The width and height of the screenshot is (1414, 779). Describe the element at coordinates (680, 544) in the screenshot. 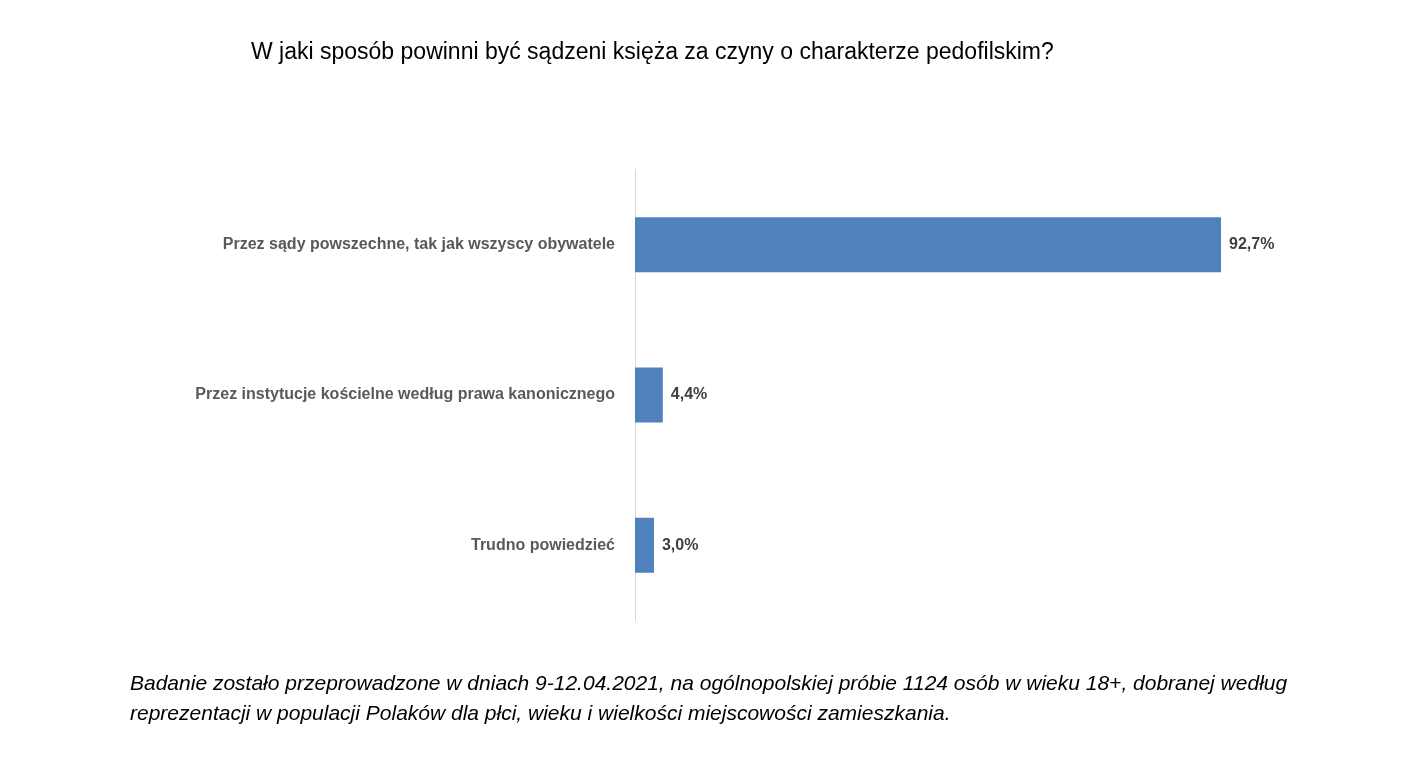

I see `data-label: 3,0%` at that location.